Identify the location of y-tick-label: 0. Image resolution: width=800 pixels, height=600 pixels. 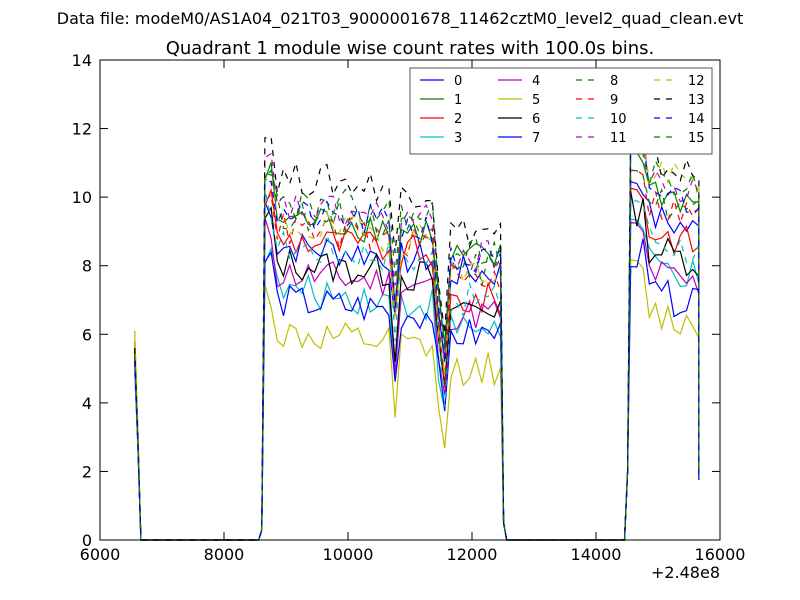
(87, 540).